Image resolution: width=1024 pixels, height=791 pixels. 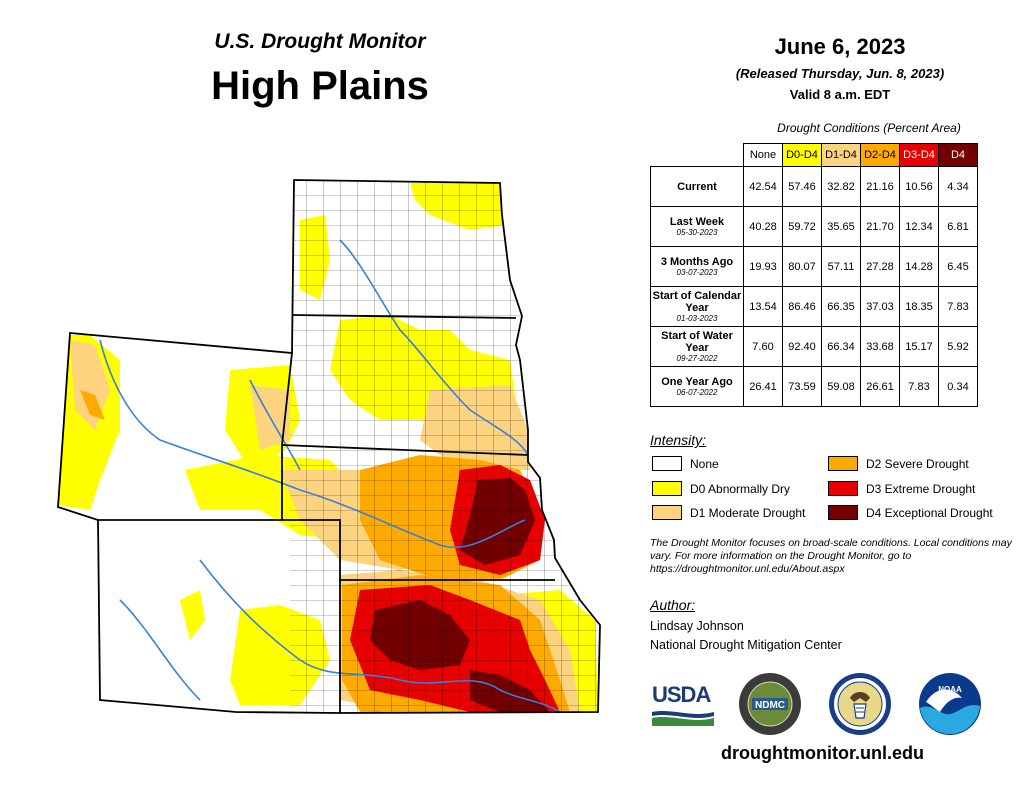 What do you see at coordinates (697, 155) in the screenshot?
I see `table-corner` at bounding box center [697, 155].